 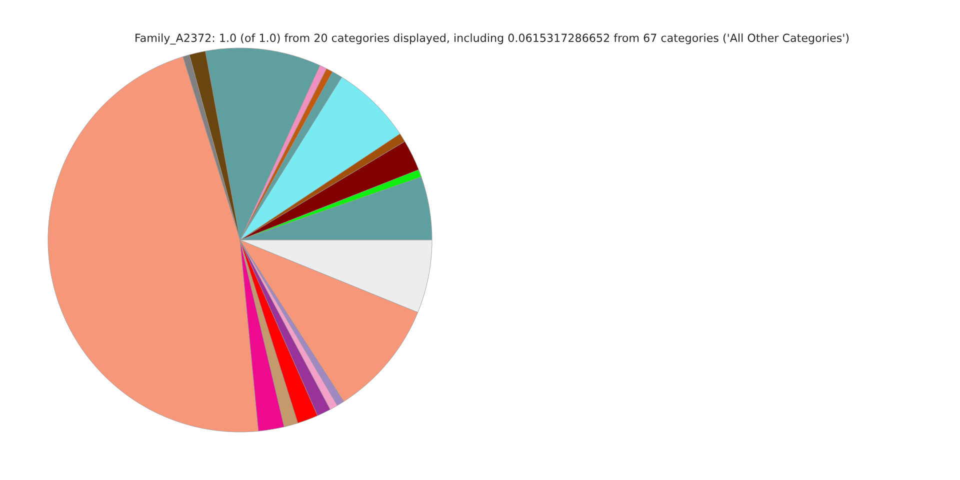 I want to click on text: Family_A2372: 1.0 (of 1.0) from 20 categories displayed, including 0.0615317286652 from 67 categories ('All Other Categories'), so click(x=492, y=39).